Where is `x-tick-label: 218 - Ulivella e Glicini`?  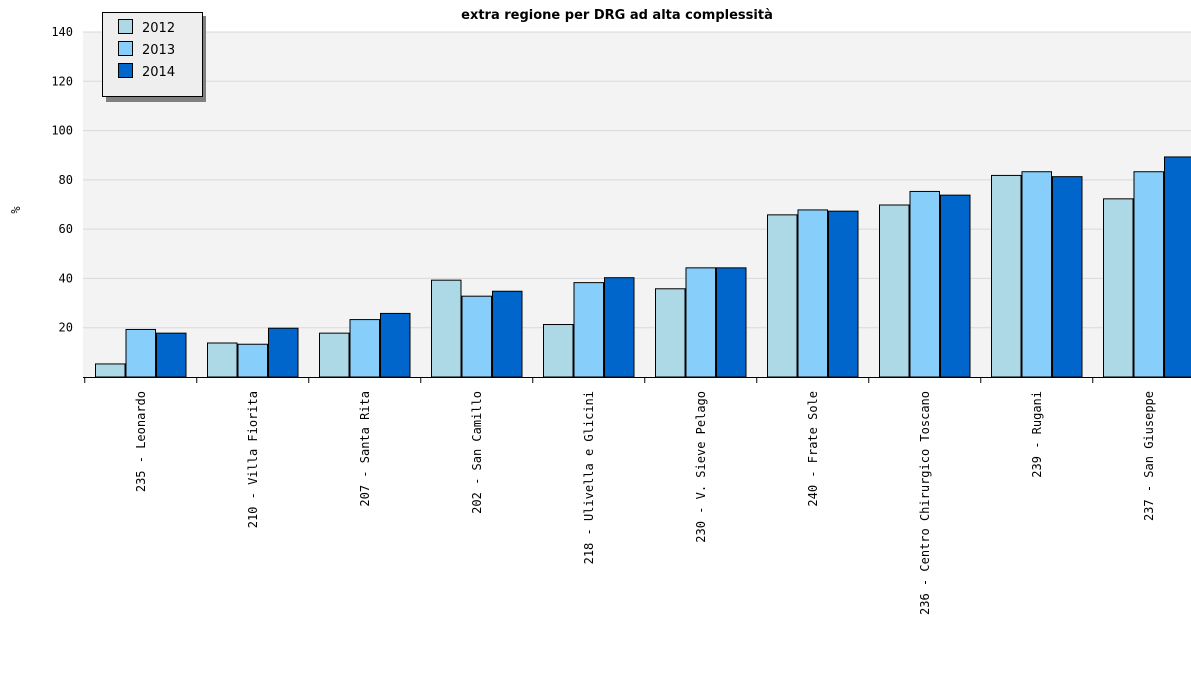 x-tick-label: 218 - Ulivella e Glicini is located at coordinates (589, 477).